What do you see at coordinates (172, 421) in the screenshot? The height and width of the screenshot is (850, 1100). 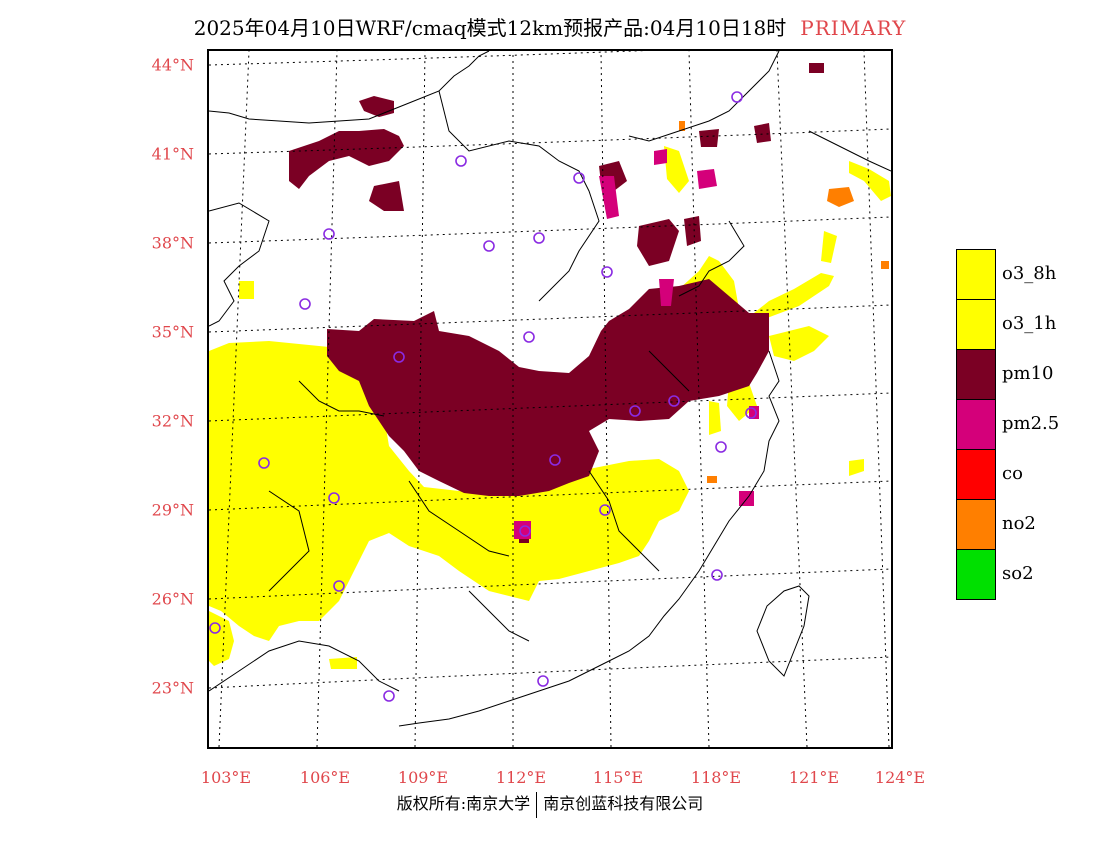 I see `lat-label-32: 32°N` at bounding box center [172, 421].